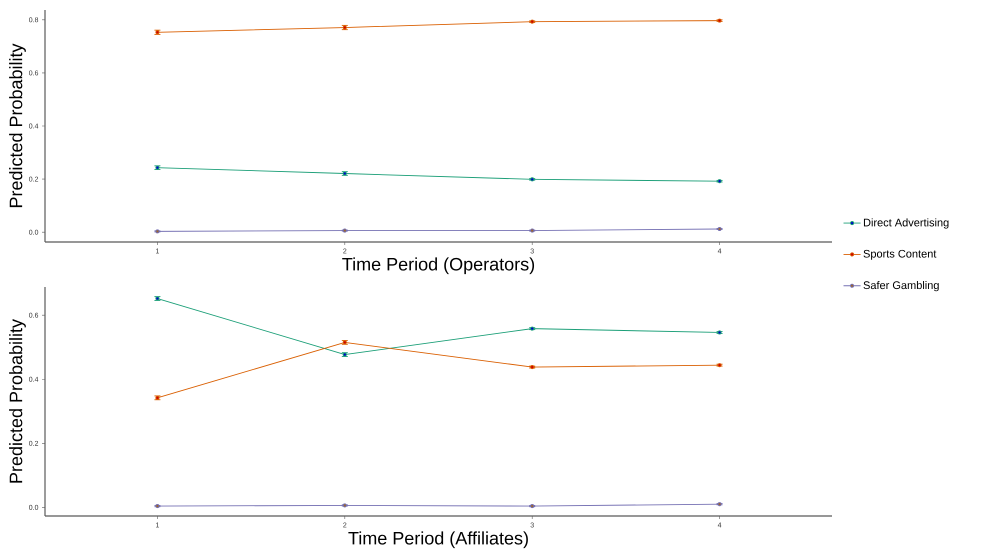  I want to click on legend-label: Sports Content, so click(900, 255).